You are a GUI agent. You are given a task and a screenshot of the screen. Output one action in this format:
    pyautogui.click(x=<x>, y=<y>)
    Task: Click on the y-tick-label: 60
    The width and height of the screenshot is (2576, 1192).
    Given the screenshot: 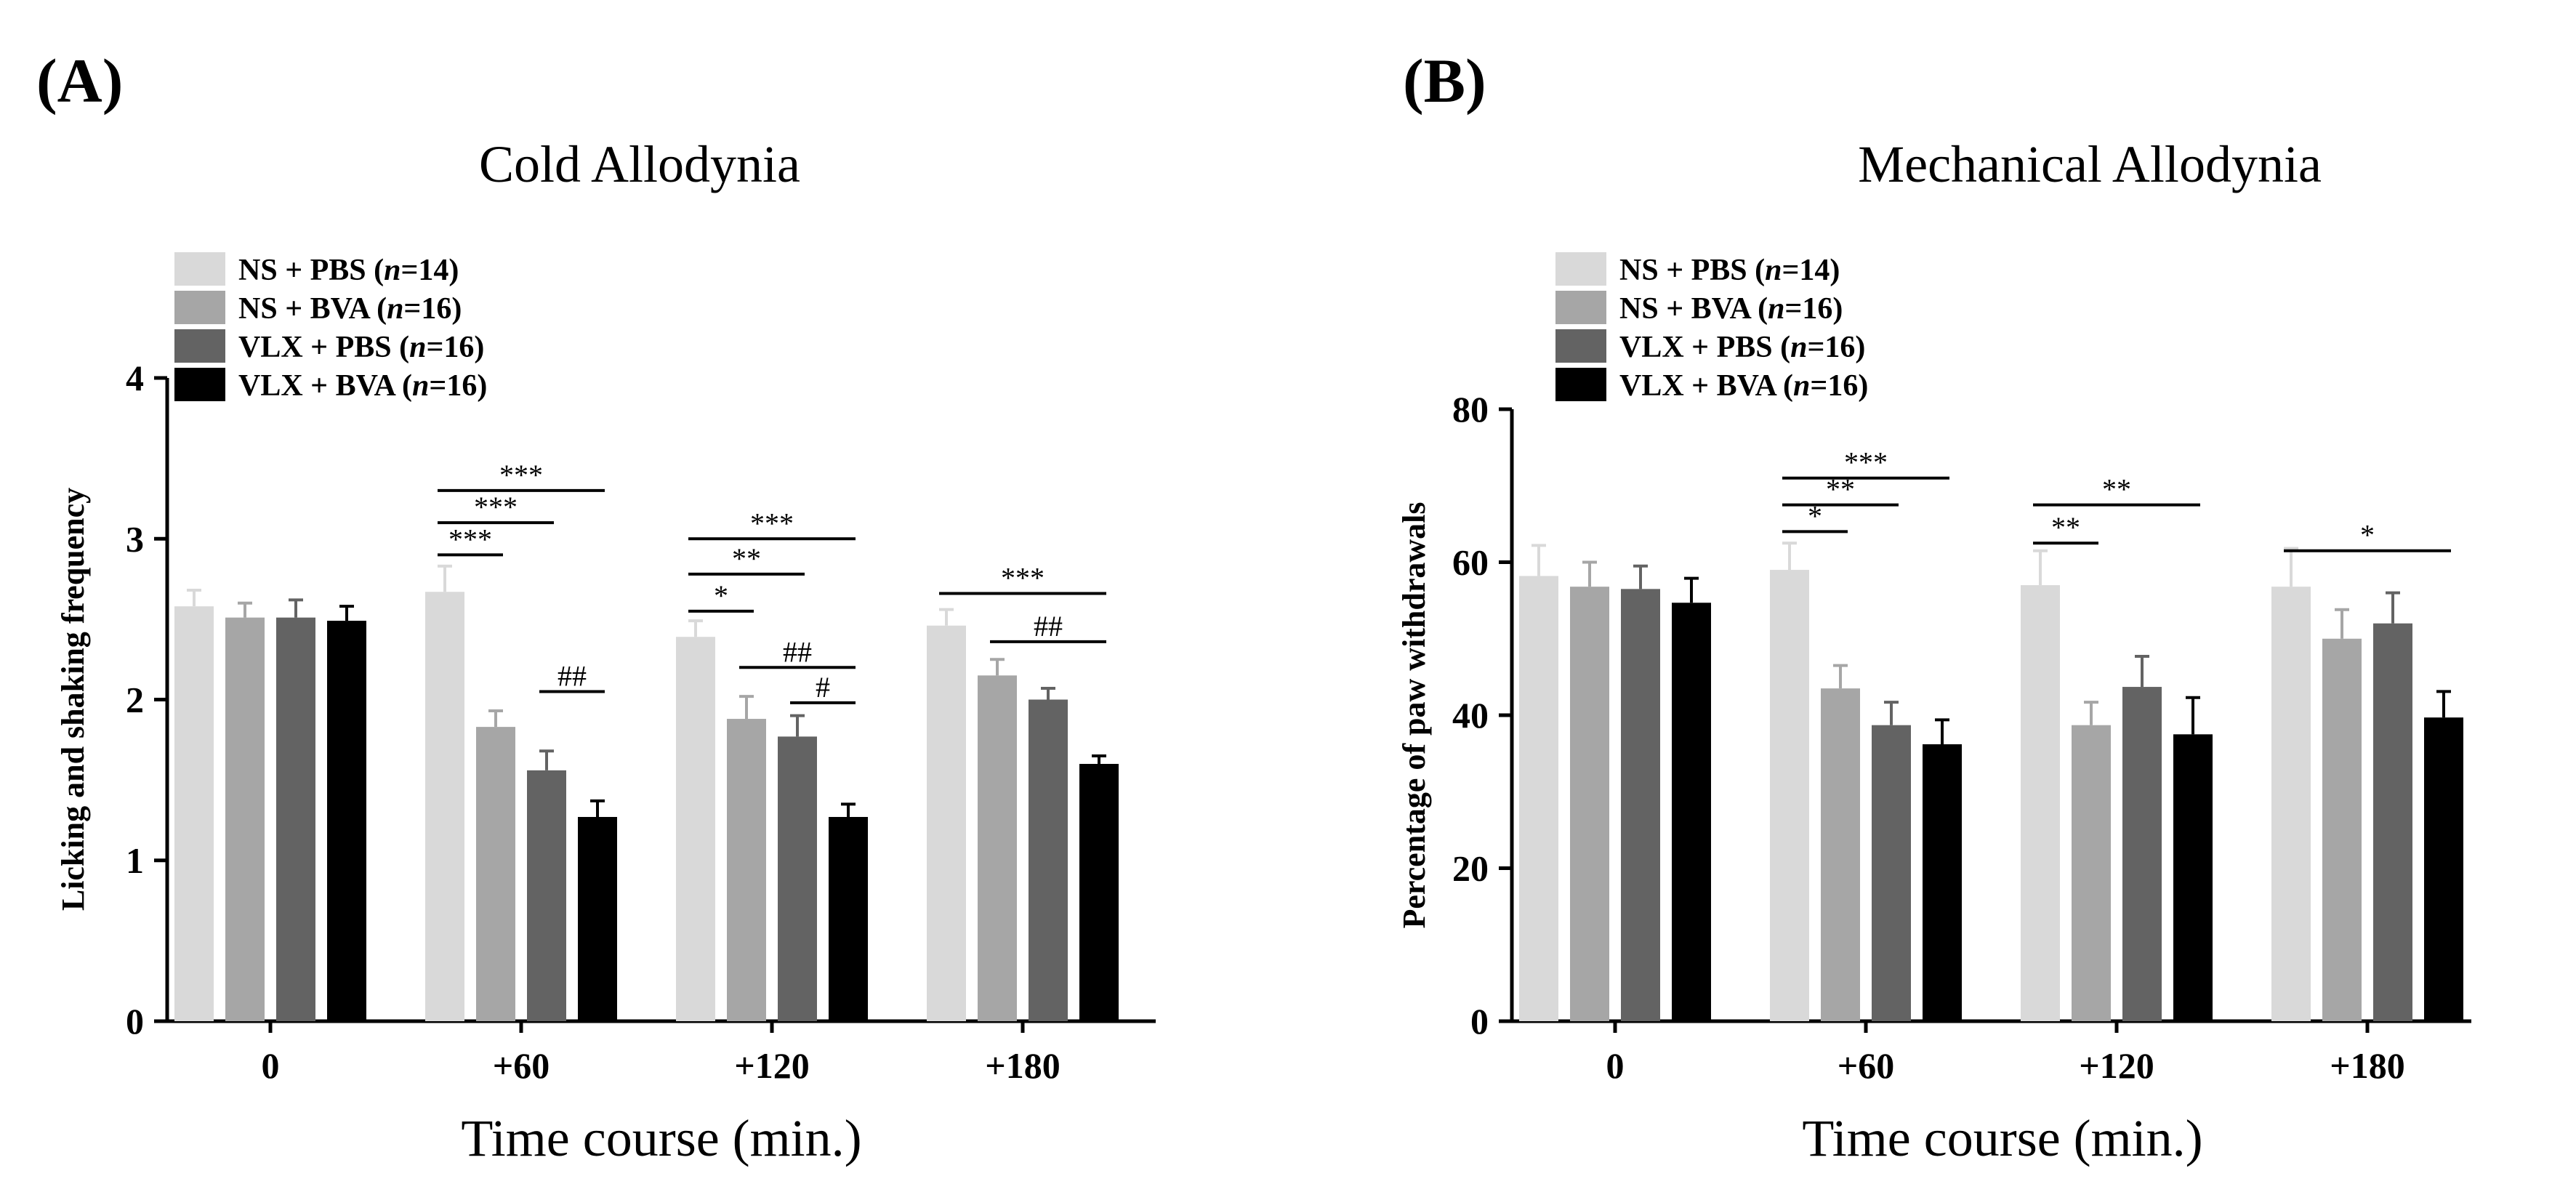 What is the action you would take?
    pyautogui.click(x=1470, y=562)
    